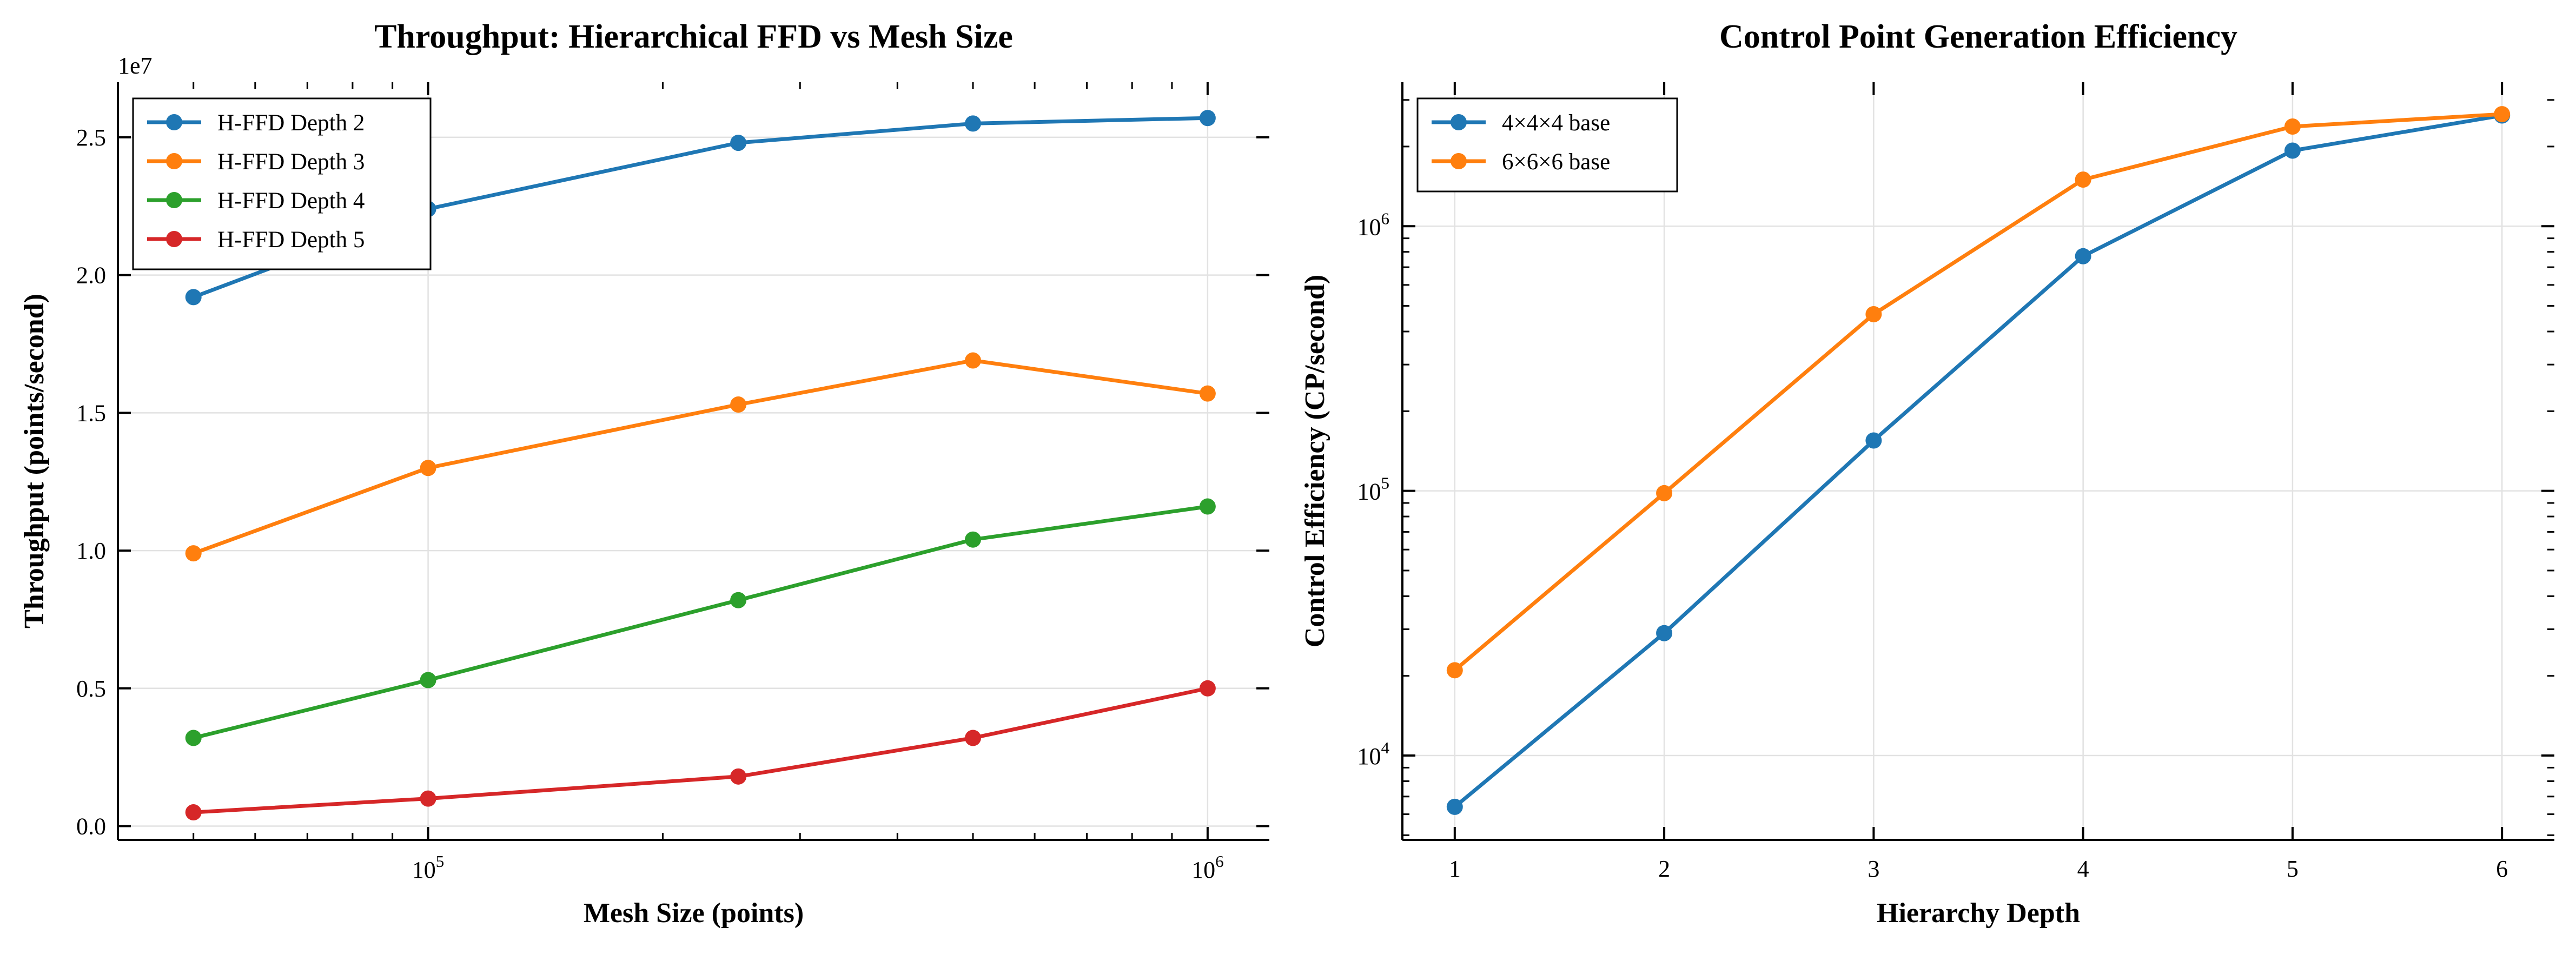 This screenshot has height=954, width=2576. I want to click on x-tick-label: 10⁶, so click(1207, 868).